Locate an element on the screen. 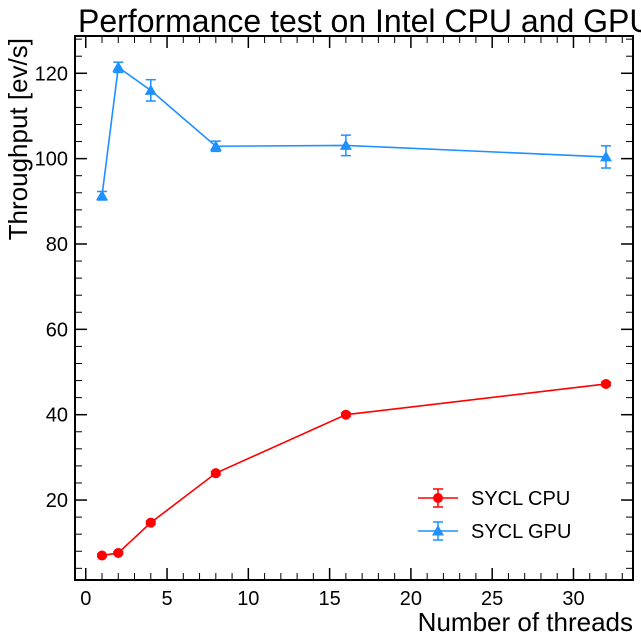 This screenshot has width=641, height=644. x-tick-label: 15 is located at coordinates (329, 599).